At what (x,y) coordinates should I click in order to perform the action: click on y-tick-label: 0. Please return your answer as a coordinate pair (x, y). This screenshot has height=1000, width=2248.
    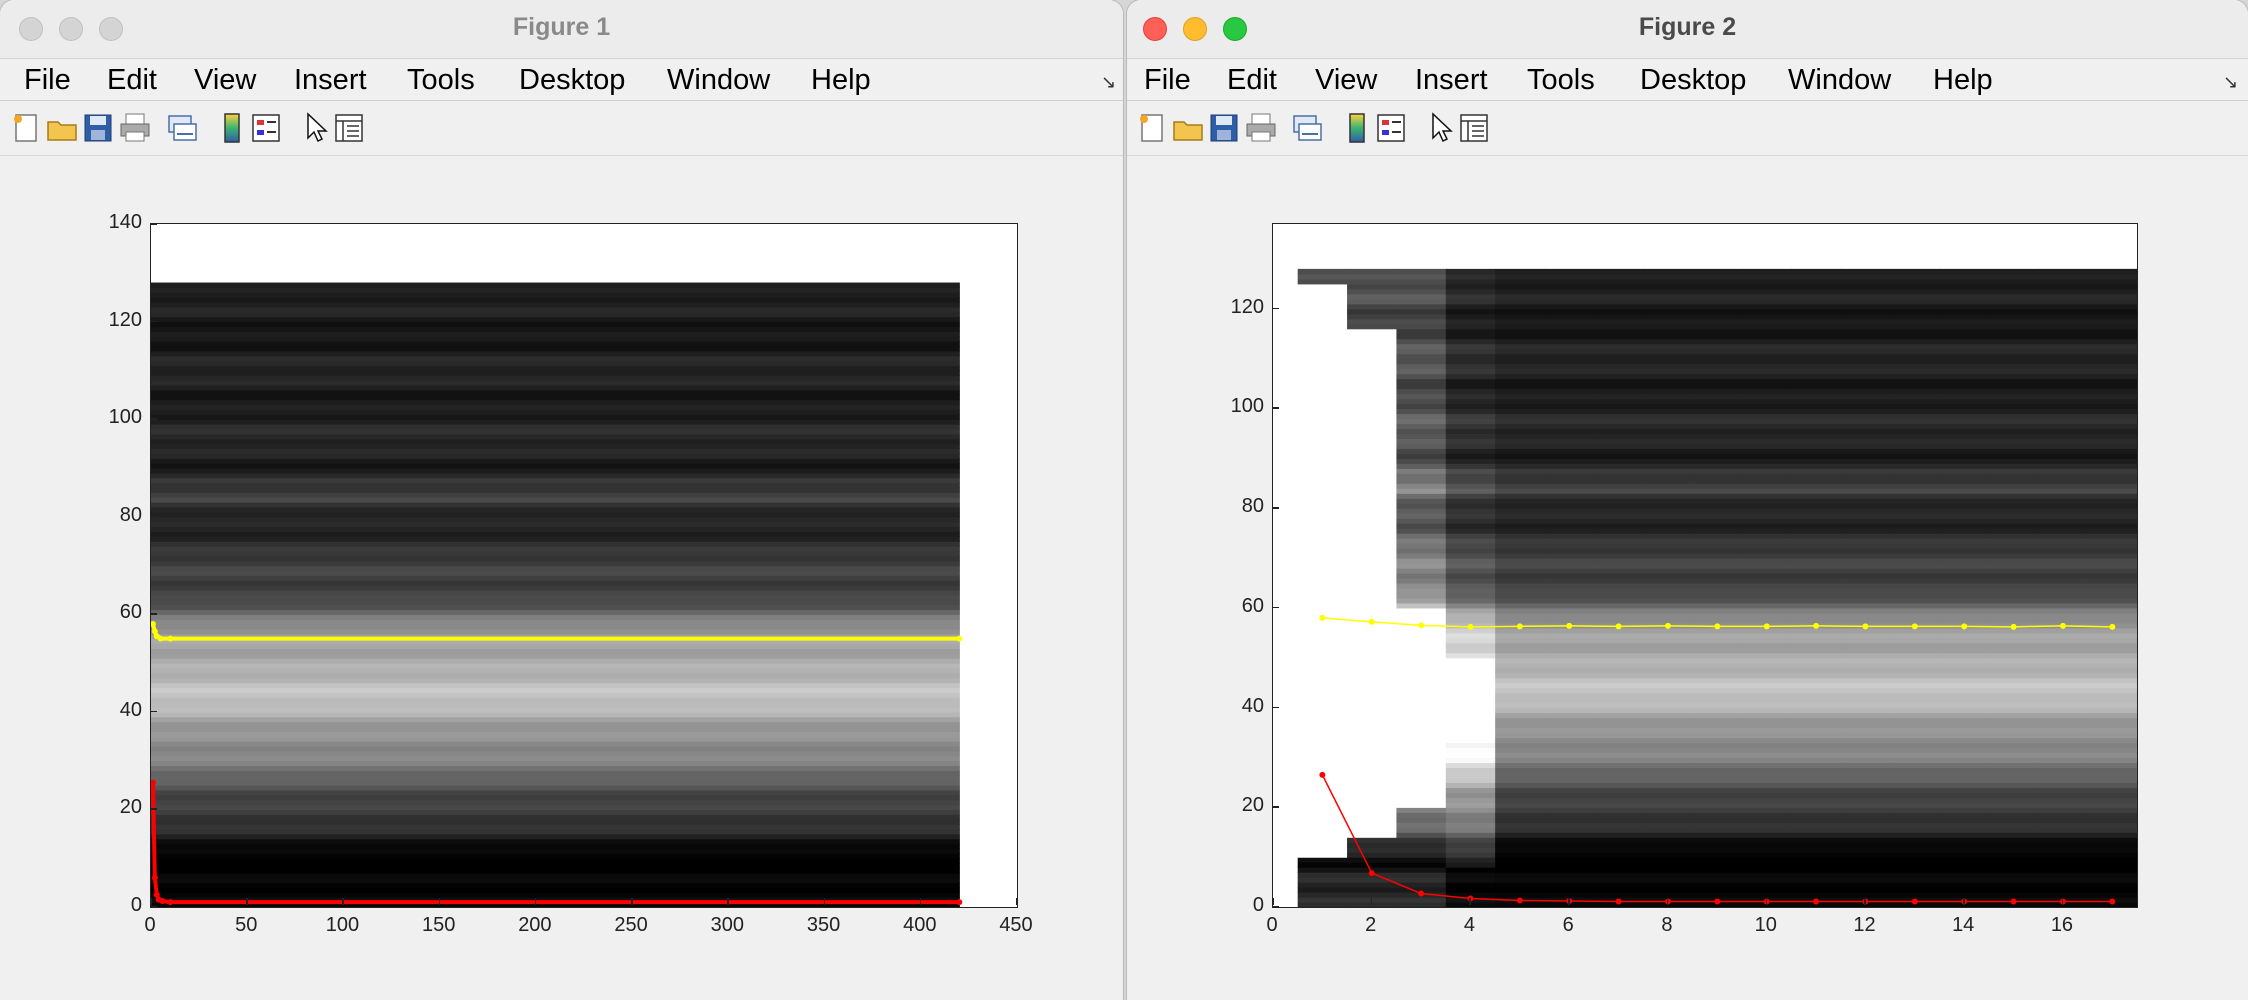
    Looking at the image, I should click on (1258, 905).